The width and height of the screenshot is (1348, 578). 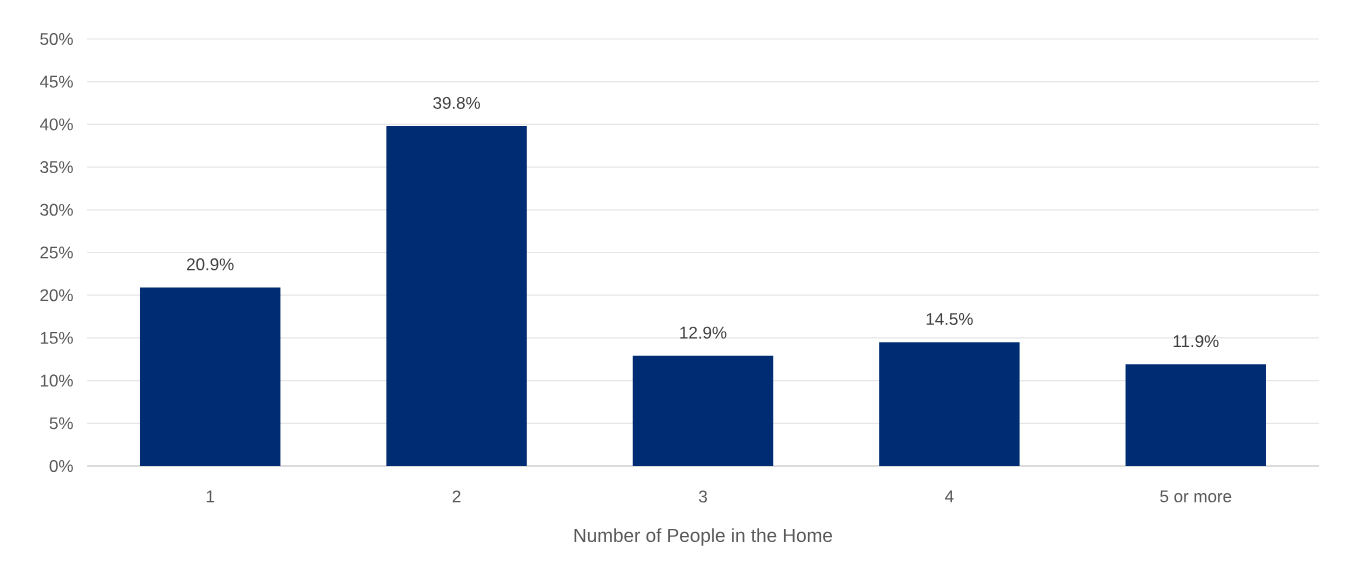 What do you see at coordinates (210, 496) in the screenshot?
I see `x-tick-label: 1` at bounding box center [210, 496].